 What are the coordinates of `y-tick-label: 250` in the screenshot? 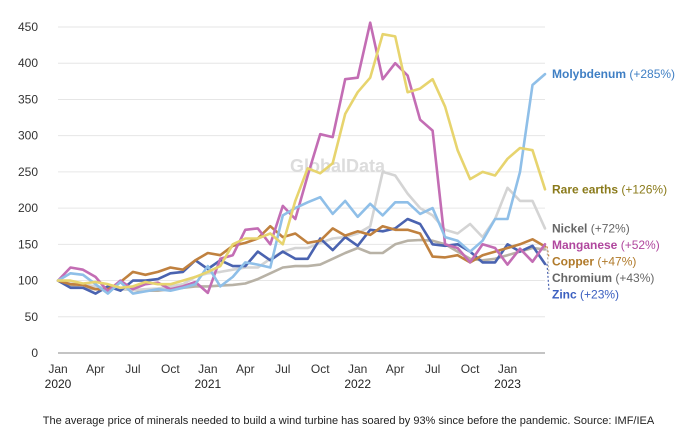 It's located at (28, 172).